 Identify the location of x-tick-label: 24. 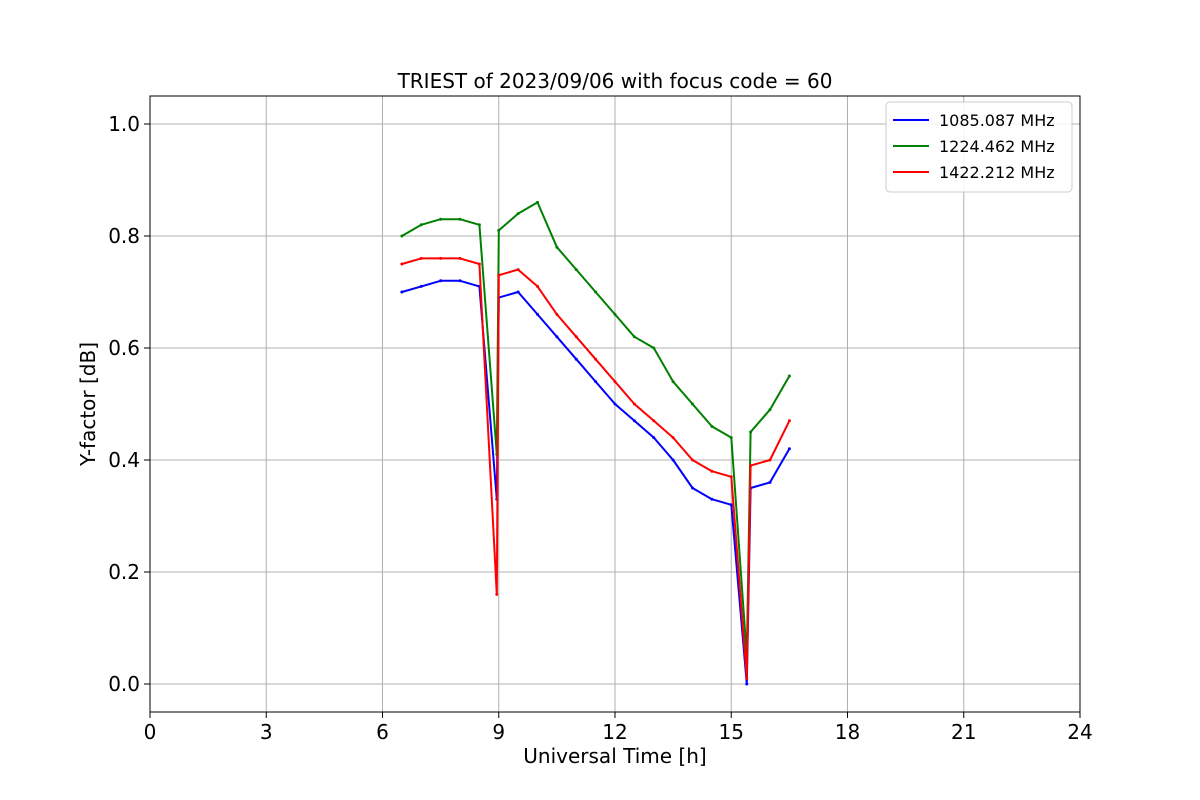
(1079, 732).